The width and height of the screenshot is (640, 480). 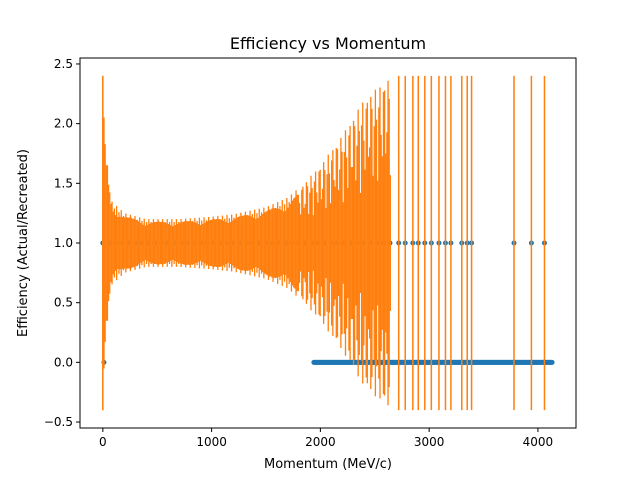 I want to click on y-tick-label: 1.5, so click(x=63, y=183).